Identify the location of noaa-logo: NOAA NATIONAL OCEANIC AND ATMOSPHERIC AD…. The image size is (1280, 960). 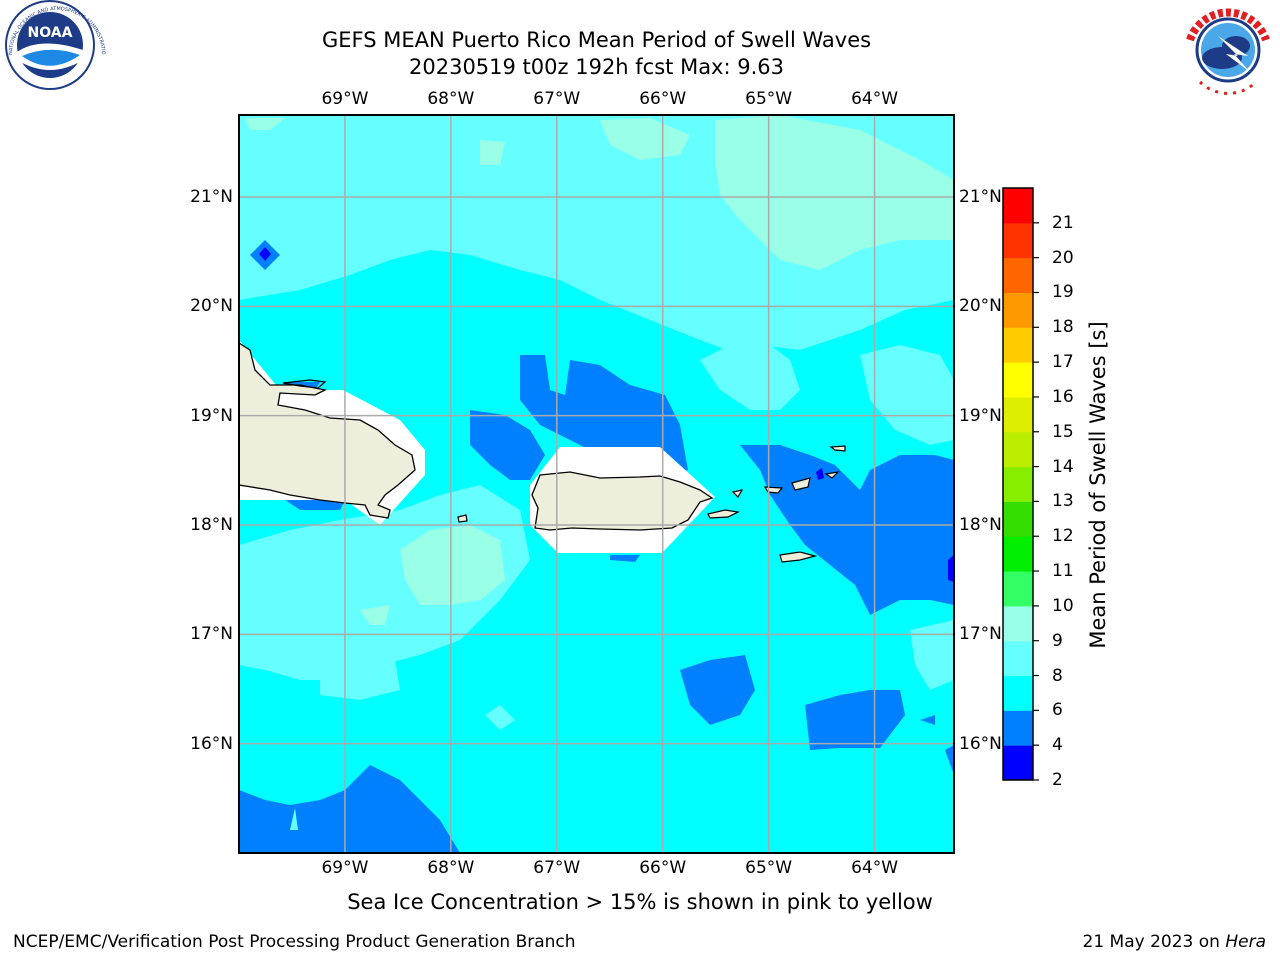
(53, 45).